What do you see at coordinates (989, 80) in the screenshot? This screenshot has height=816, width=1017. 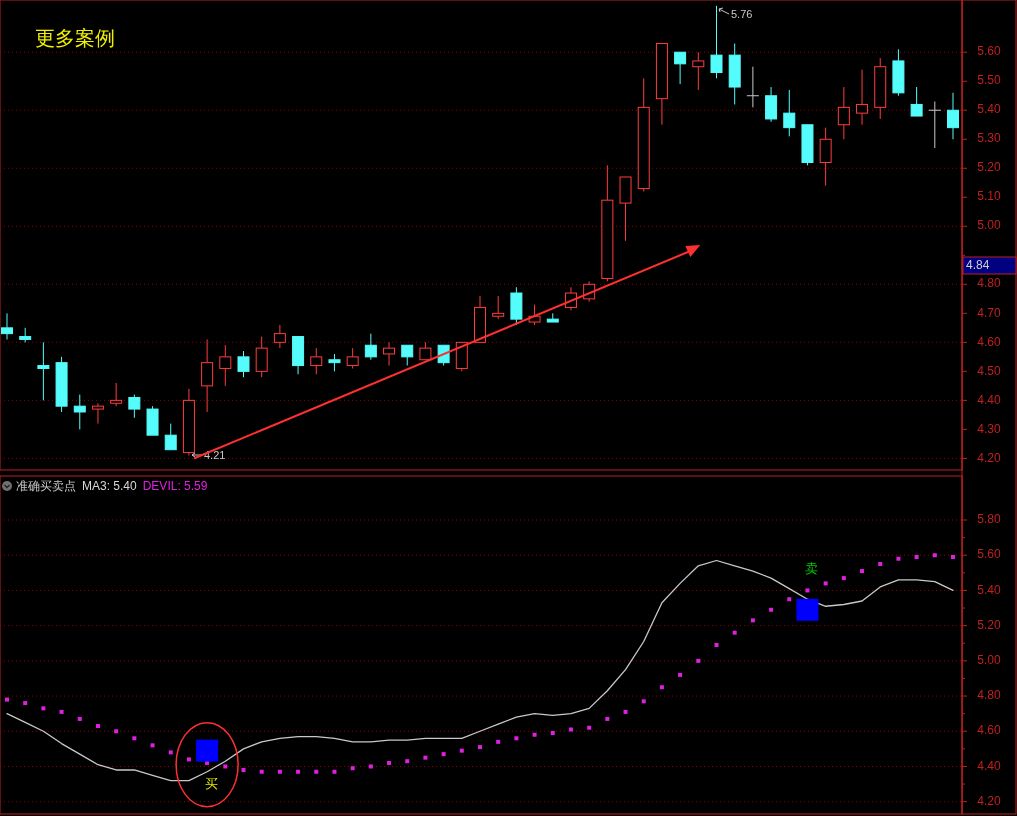 I see `y-tick-label: 5.50` at bounding box center [989, 80].